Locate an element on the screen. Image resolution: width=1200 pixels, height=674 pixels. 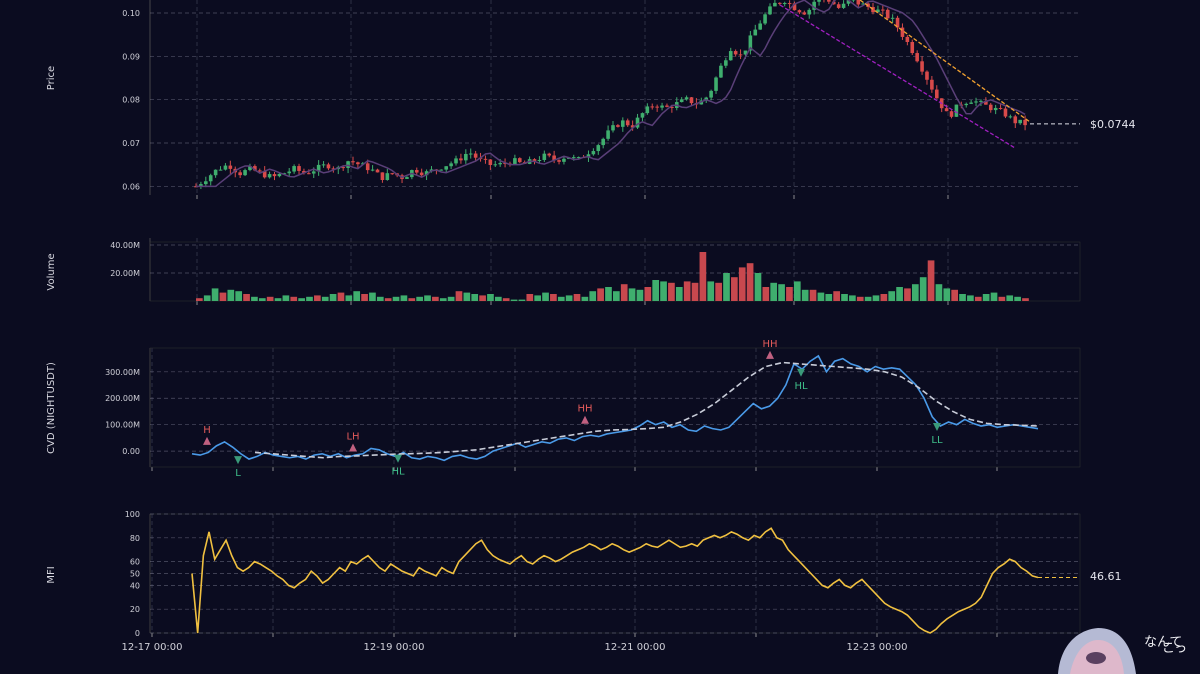
volume-ylabel: Volume is located at coordinates (51, 271).